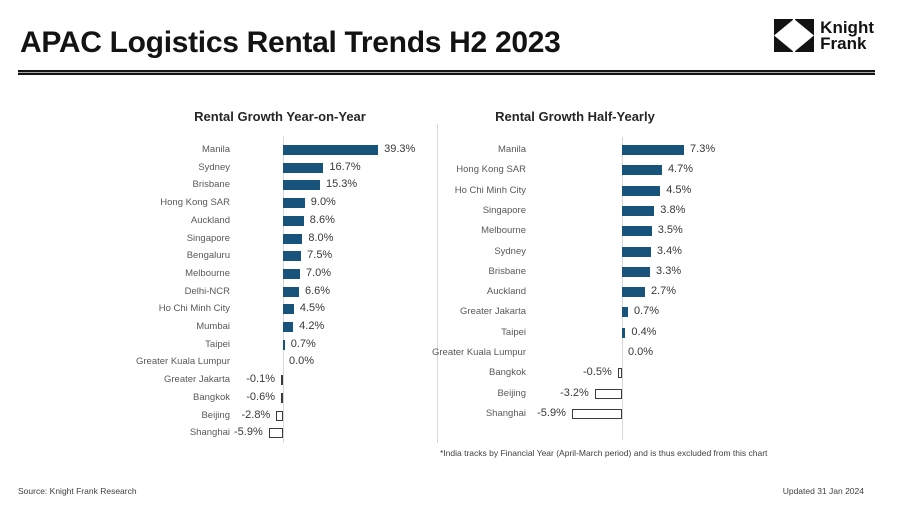  What do you see at coordinates (312, 326) in the screenshot?
I see `value-label: 4.2%` at bounding box center [312, 326].